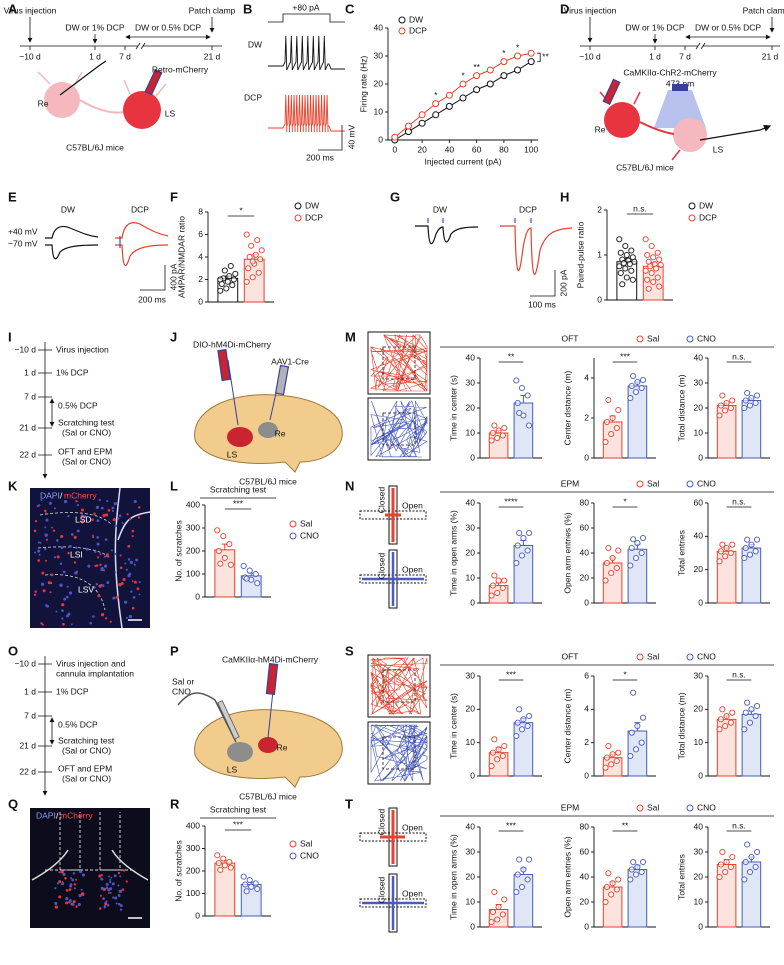 This screenshot has height=965, width=784. I want to click on legend-label: DW, so click(706, 205).